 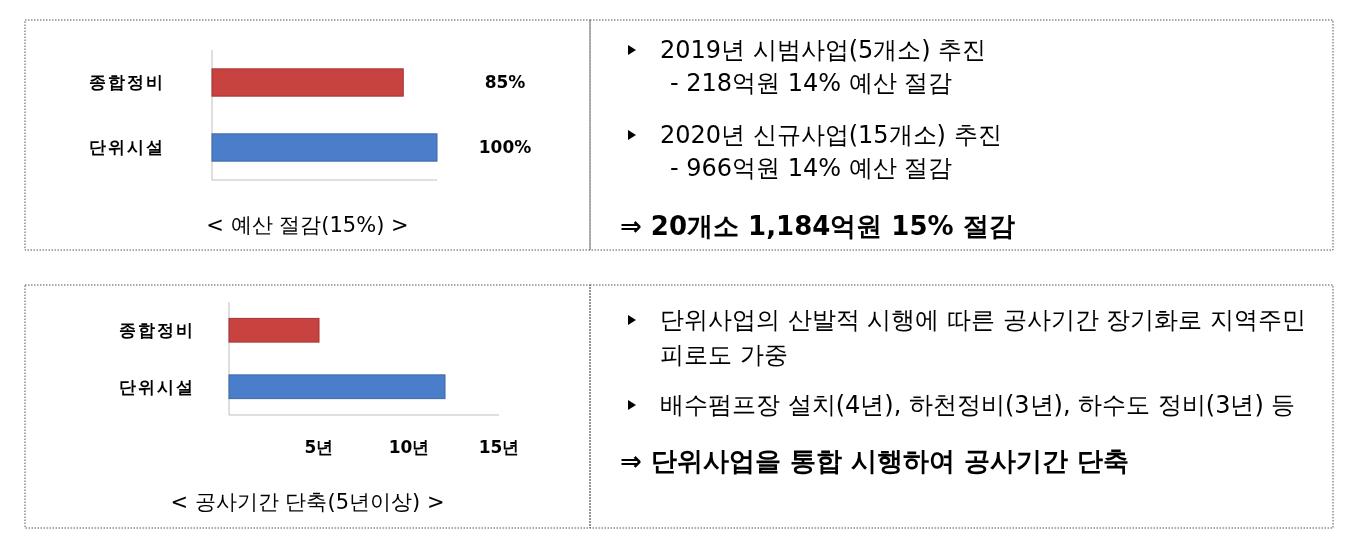 I want to click on text: ⇒ 단위사업을 통합 시행하여 공사기간 단축, so click(x=875, y=461).